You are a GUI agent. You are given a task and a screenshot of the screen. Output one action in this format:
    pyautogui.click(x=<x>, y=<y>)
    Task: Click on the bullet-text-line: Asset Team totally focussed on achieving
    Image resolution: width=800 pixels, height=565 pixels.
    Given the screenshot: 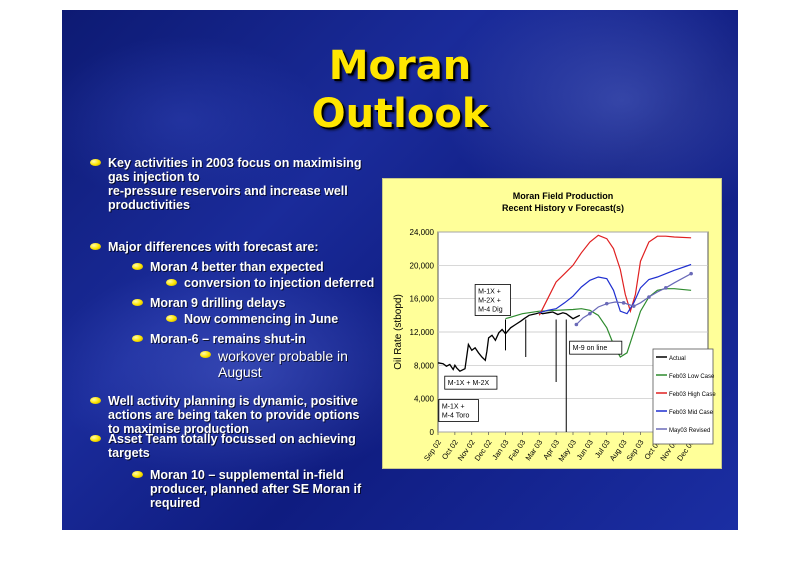 What is the action you would take?
    pyautogui.click(x=232, y=439)
    